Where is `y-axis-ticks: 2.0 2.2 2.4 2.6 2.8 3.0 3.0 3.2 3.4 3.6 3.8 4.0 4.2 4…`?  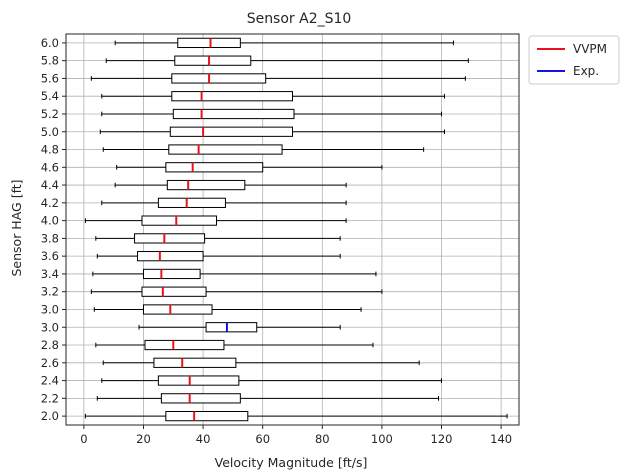
y-axis-ticks: 2.0 2.2 2.4 2.6 2.8 3.0 3.0 3.2 3.4 3.6 3.8 4.0 4.2 4… is located at coordinates (53, 229).